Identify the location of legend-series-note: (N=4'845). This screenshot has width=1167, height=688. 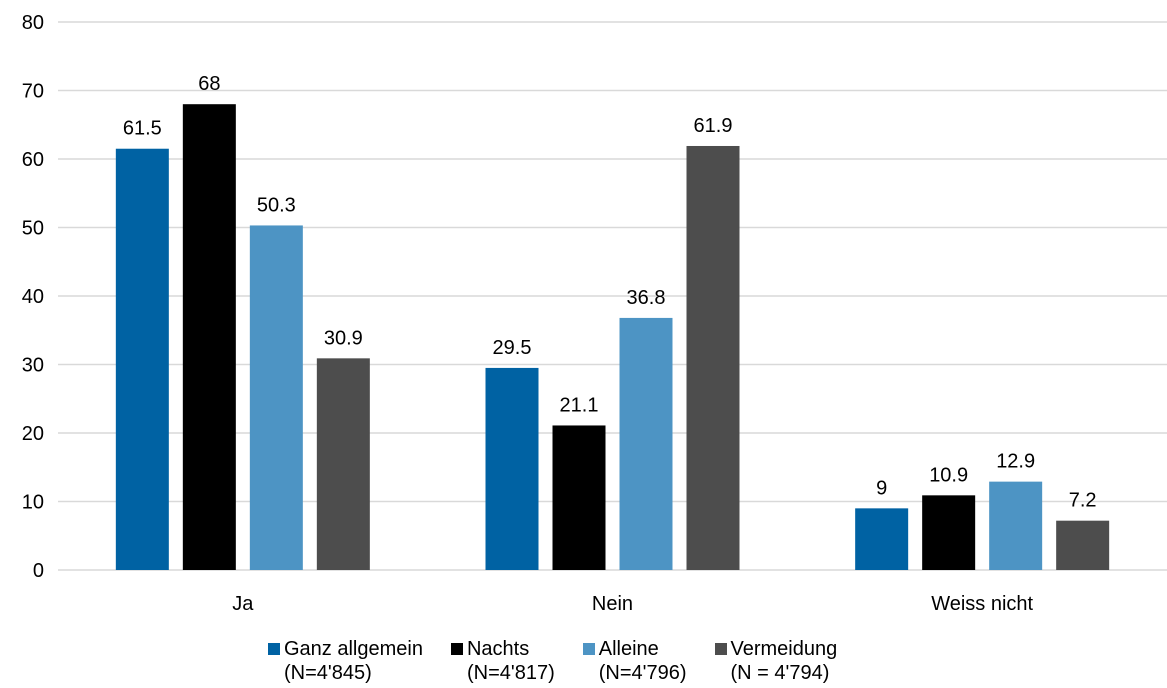
(353, 673).